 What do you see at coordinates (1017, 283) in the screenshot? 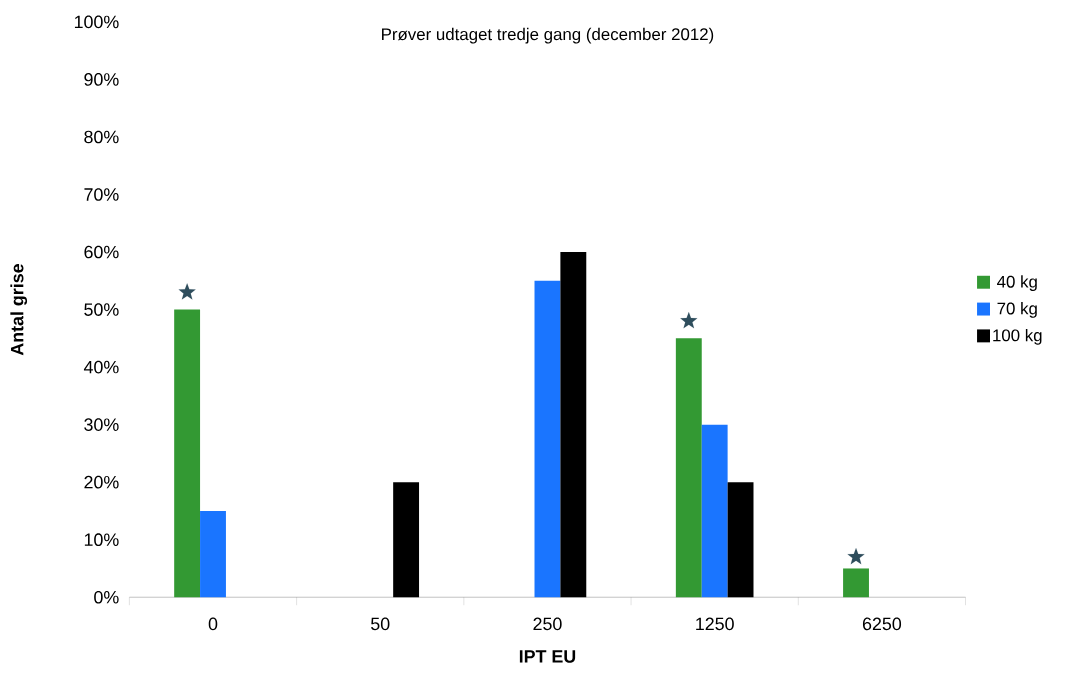
I see `legend-label: 40 kg` at bounding box center [1017, 283].